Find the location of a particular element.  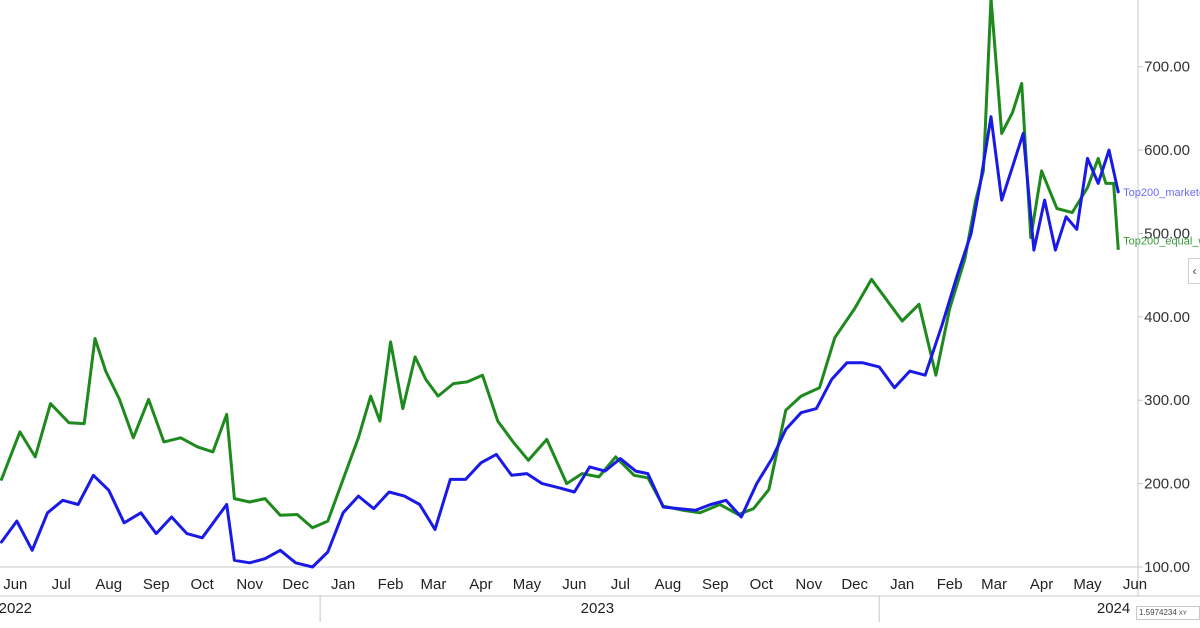

readout-value: 1.5974234 is located at coordinates (1158, 612).